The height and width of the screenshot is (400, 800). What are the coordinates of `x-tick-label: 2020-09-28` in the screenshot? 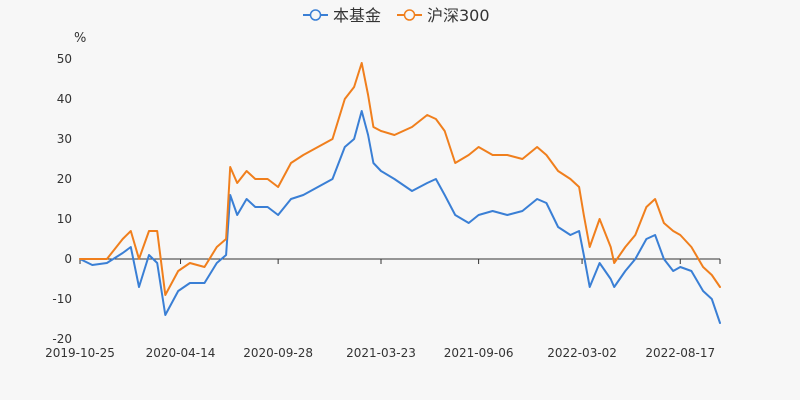 It's located at (278, 353).